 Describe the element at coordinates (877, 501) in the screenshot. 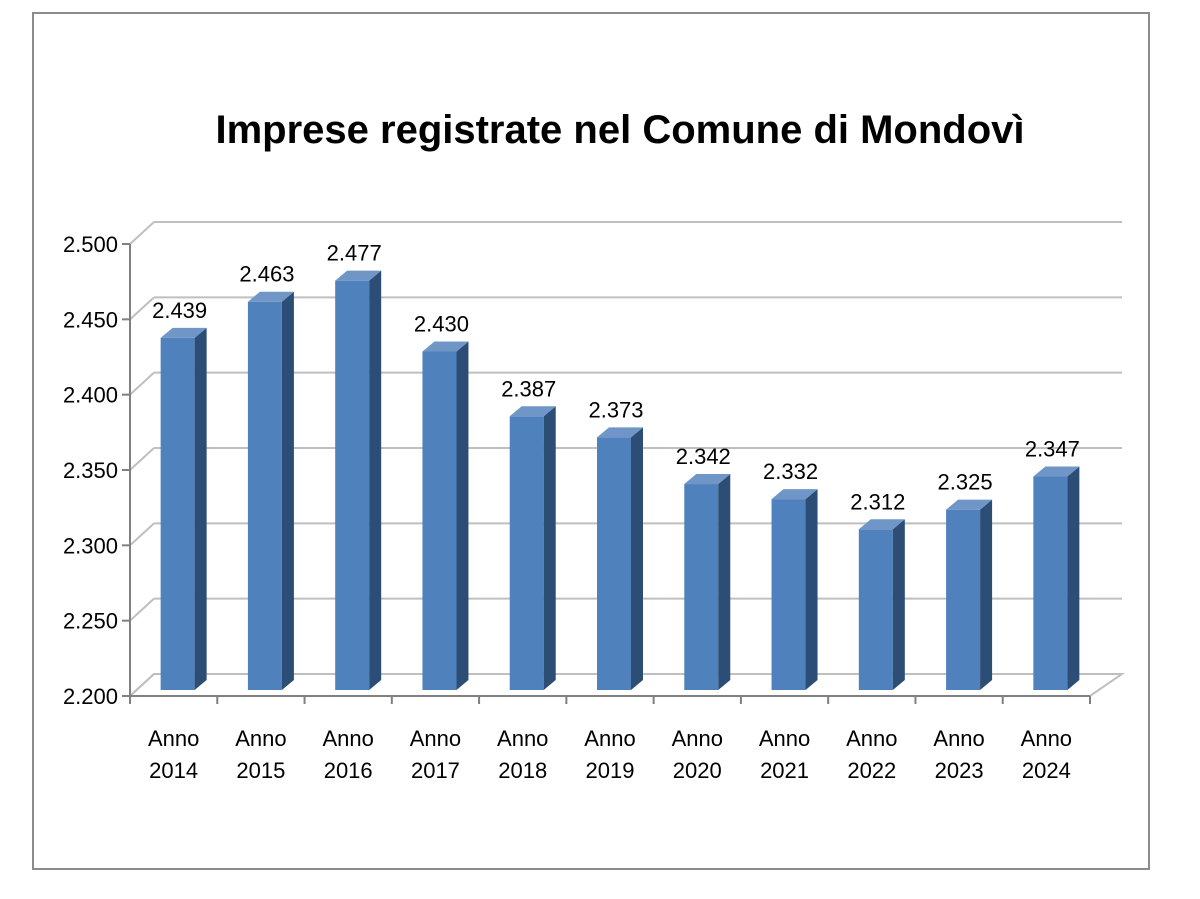

I see `data-label: 2.312` at that location.